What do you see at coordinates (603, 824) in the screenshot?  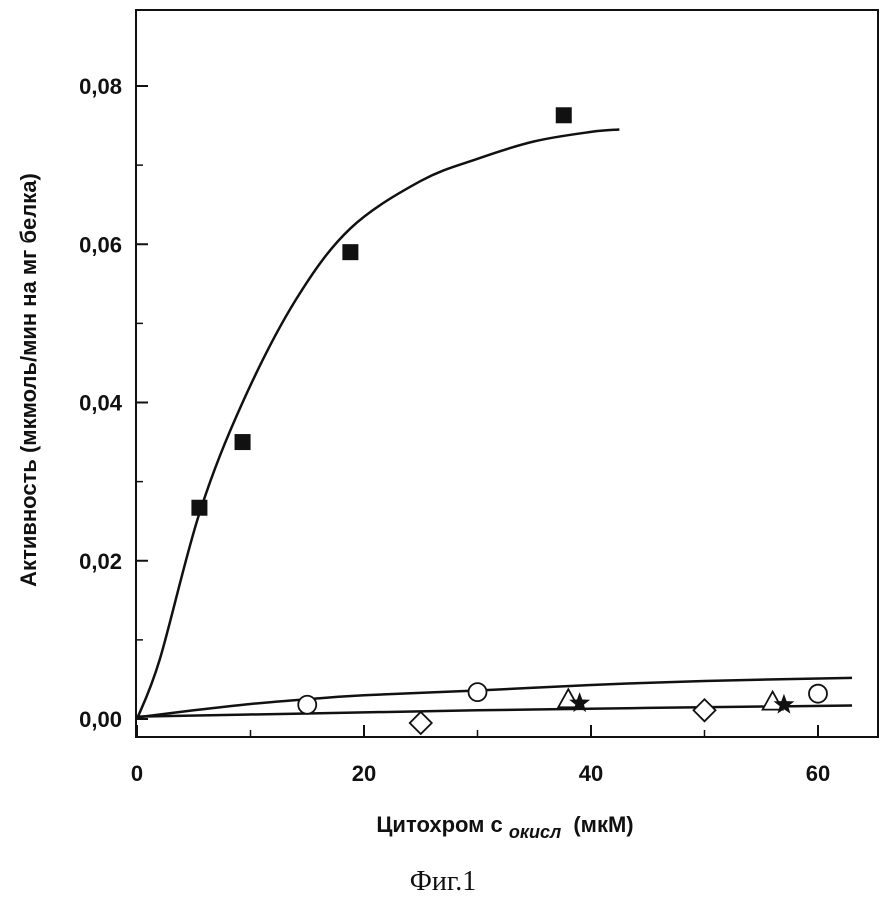 I see `x-axis-title-suffix: (мкМ)` at bounding box center [603, 824].